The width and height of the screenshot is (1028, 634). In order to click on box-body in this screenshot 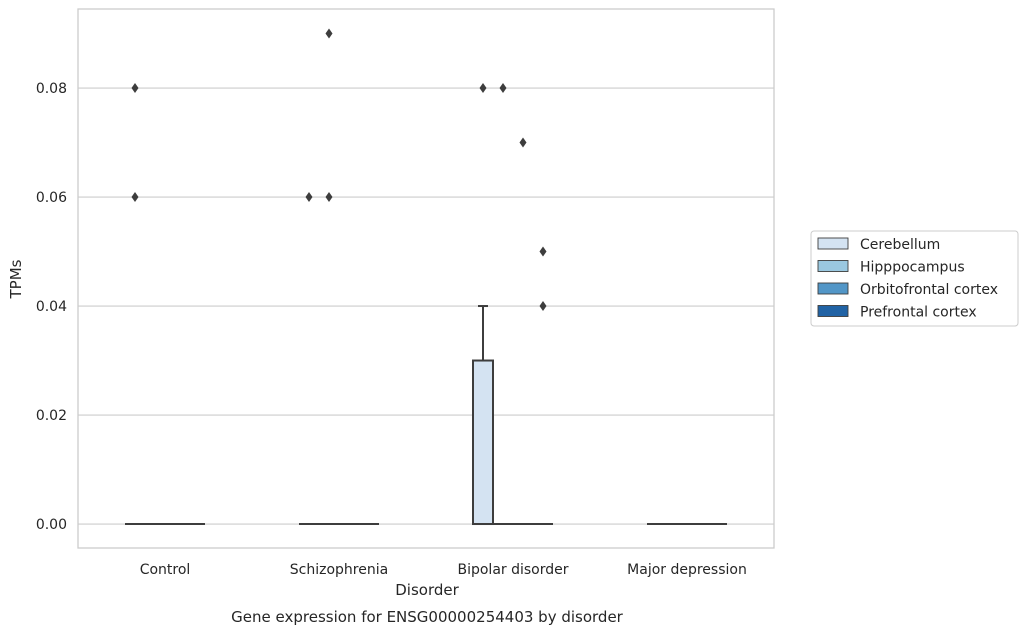, I will do `click(483, 442)`.